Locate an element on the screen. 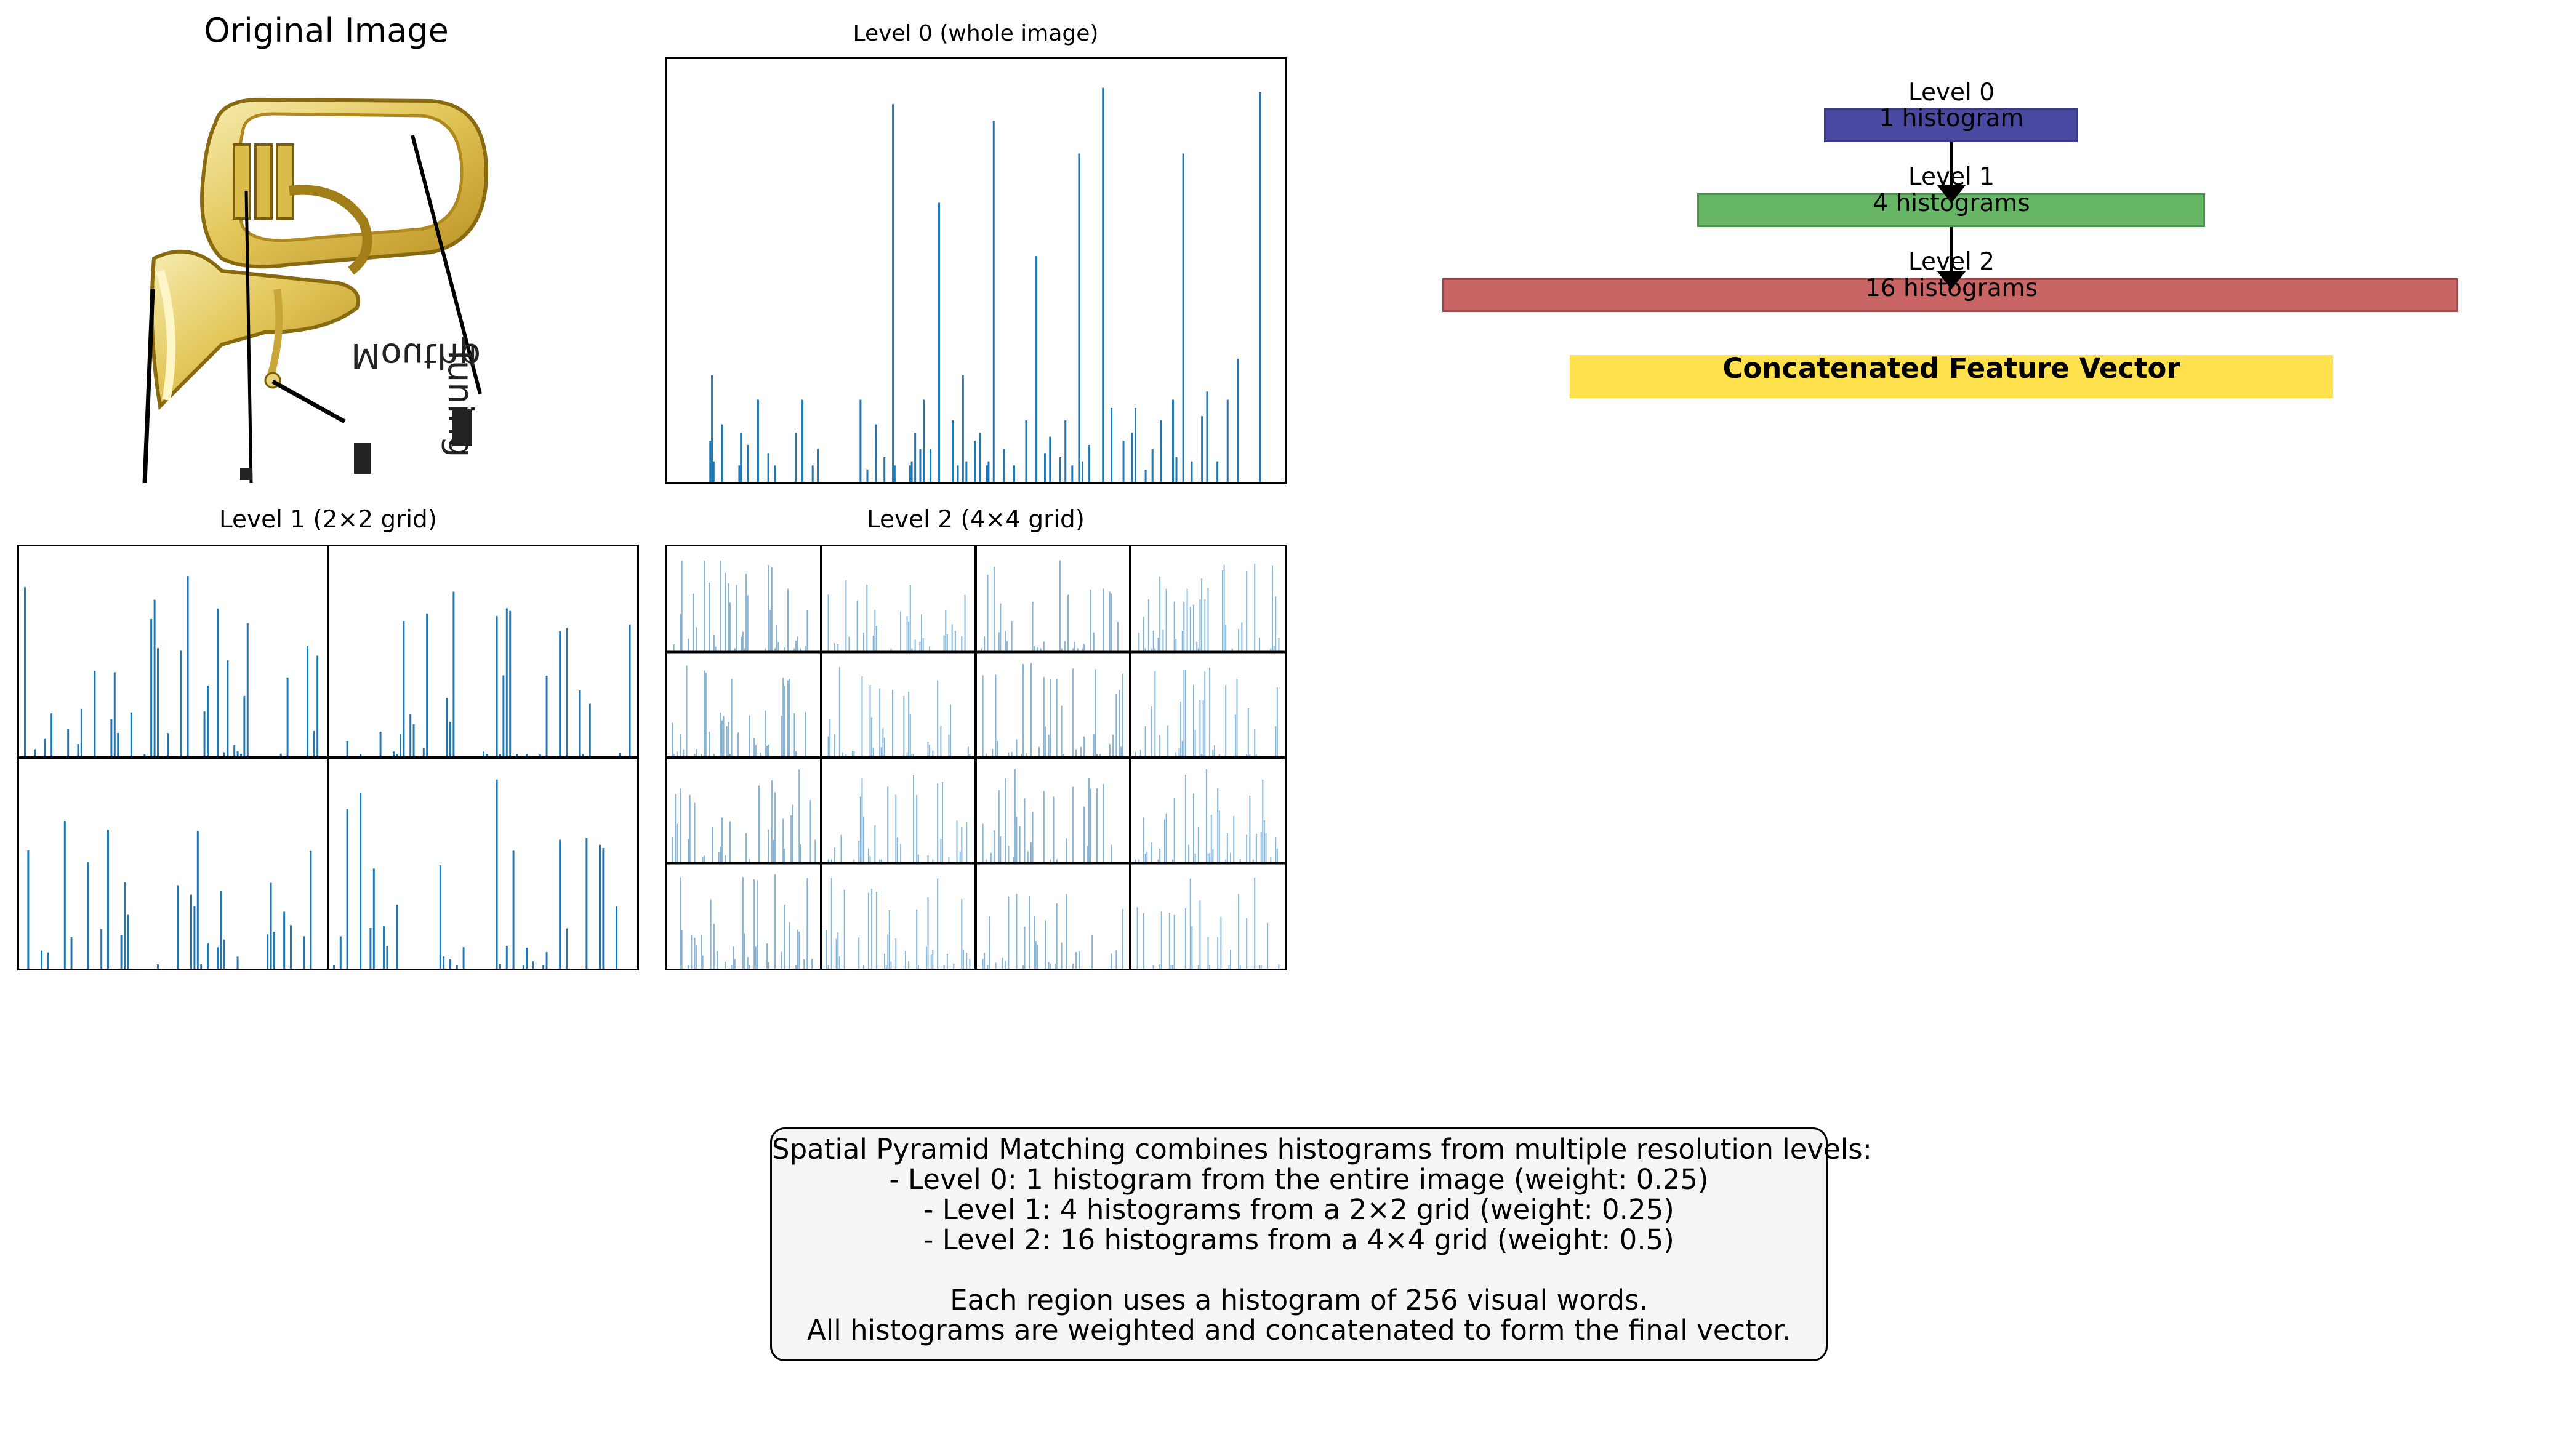 The image size is (2567, 1456). pyramid-level1-text: 4 histograms is located at coordinates (1951, 203).